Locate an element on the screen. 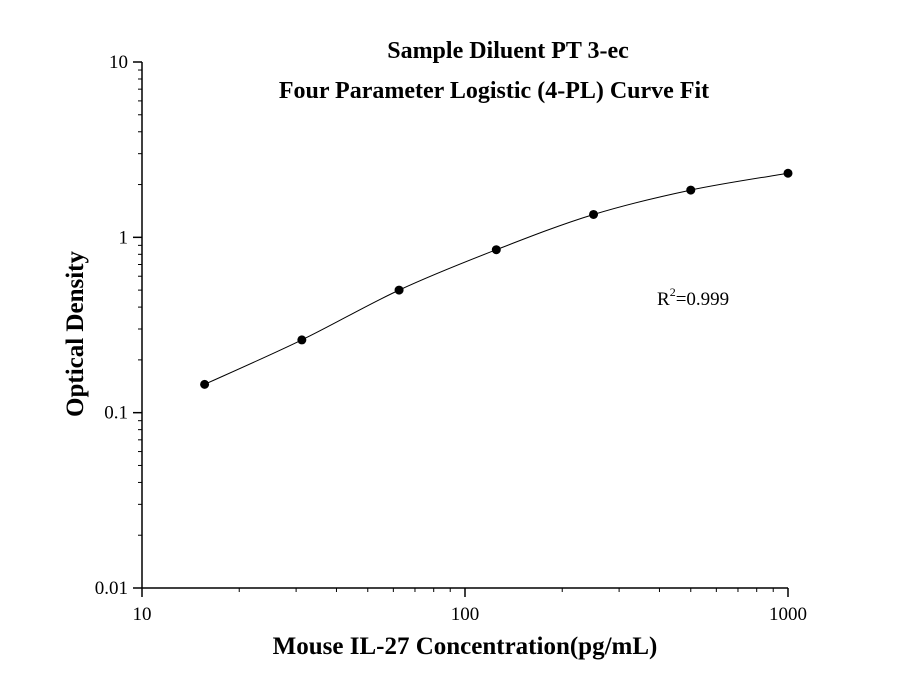  x-tick-label: 10 is located at coordinates (142, 614).